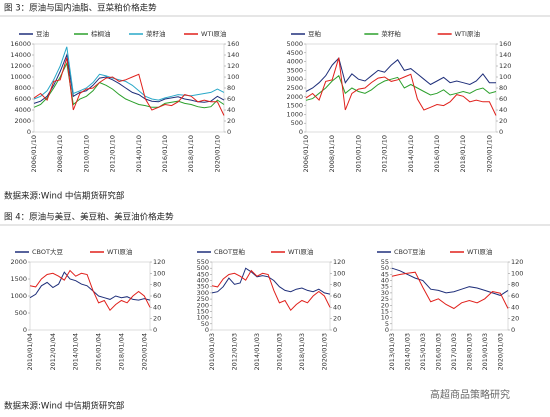  I want to click on y-tick-label: 3000, so click(294, 79).